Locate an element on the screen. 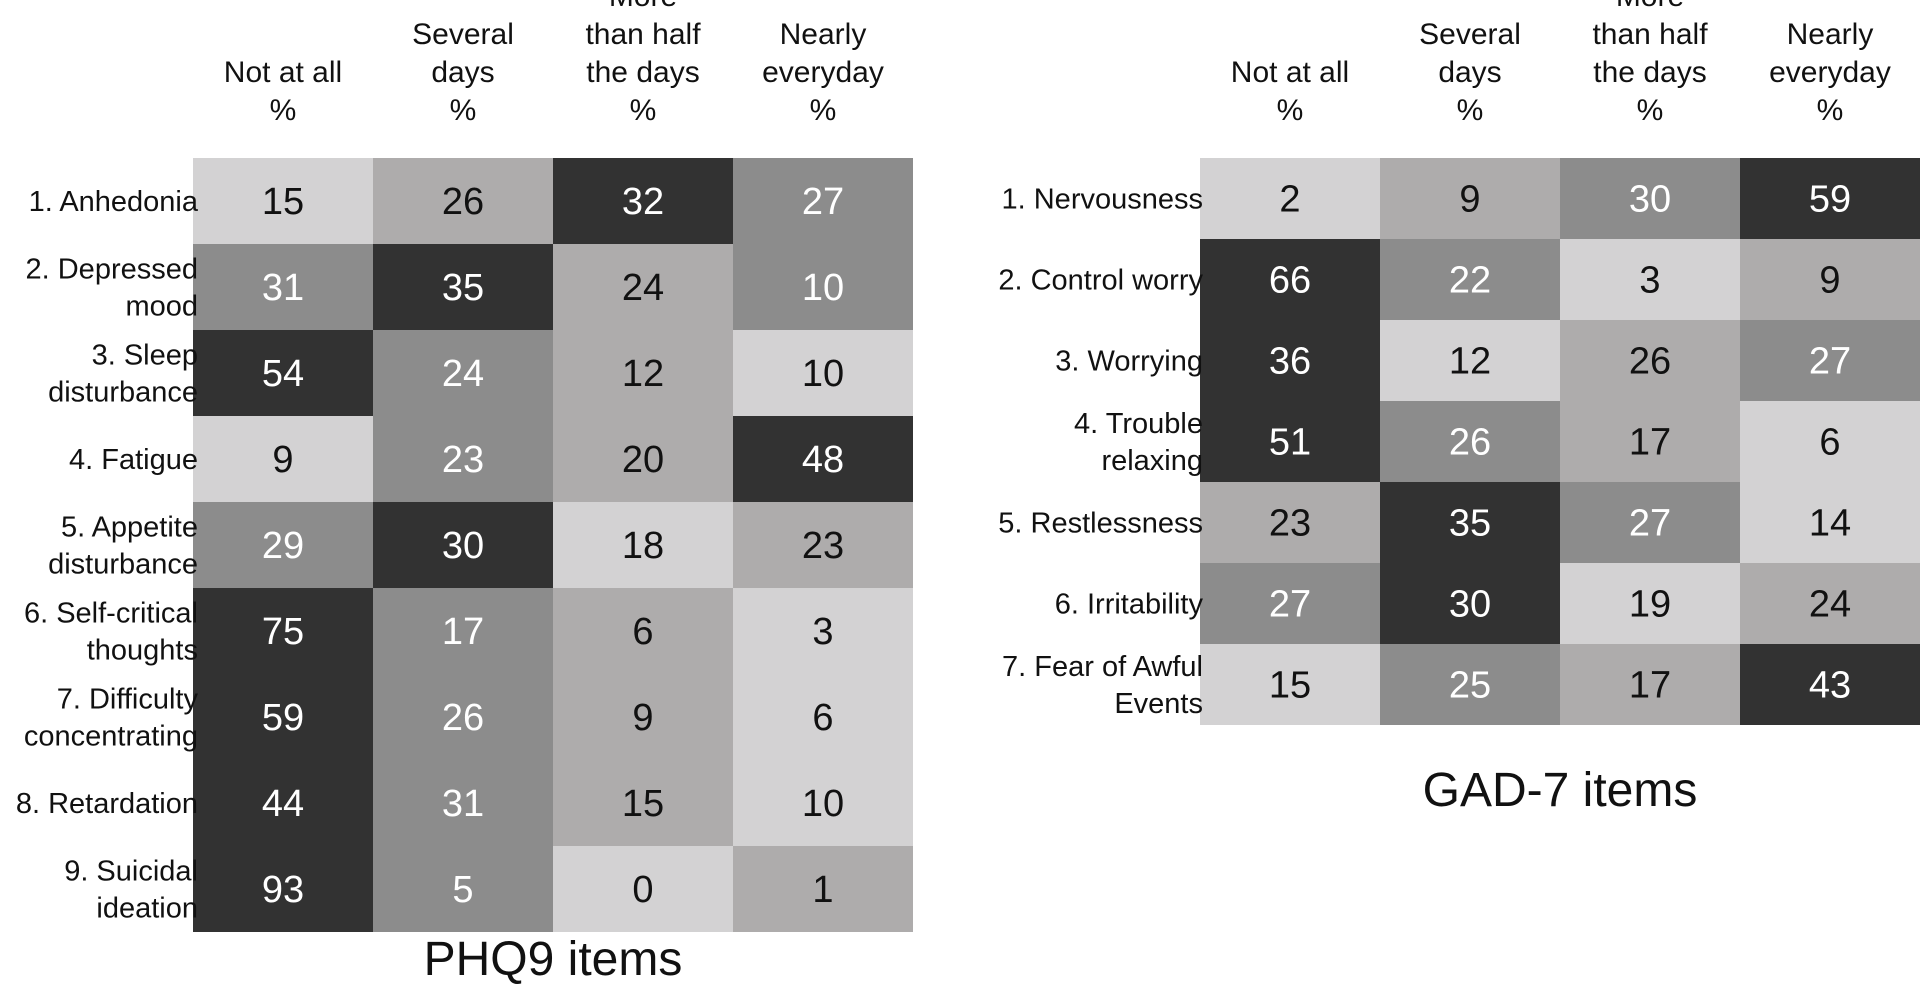  phq9-cell-value: 35 is located at coordinates (463, 288).